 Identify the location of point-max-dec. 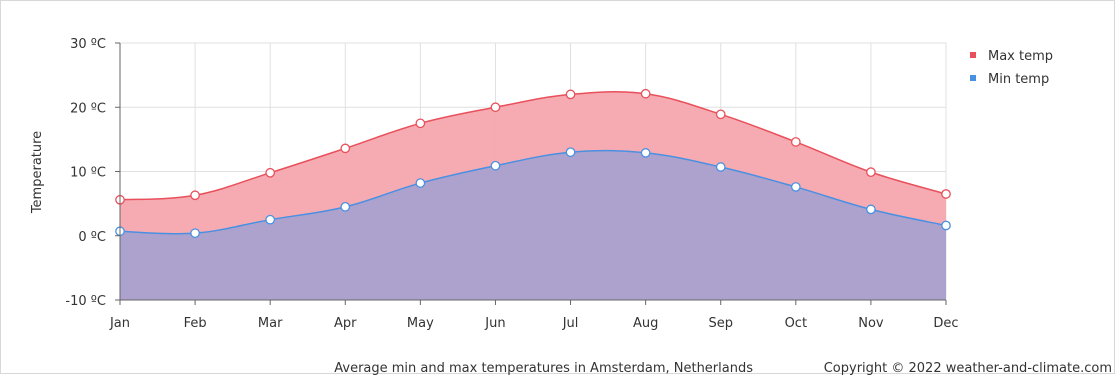
(946, 194).